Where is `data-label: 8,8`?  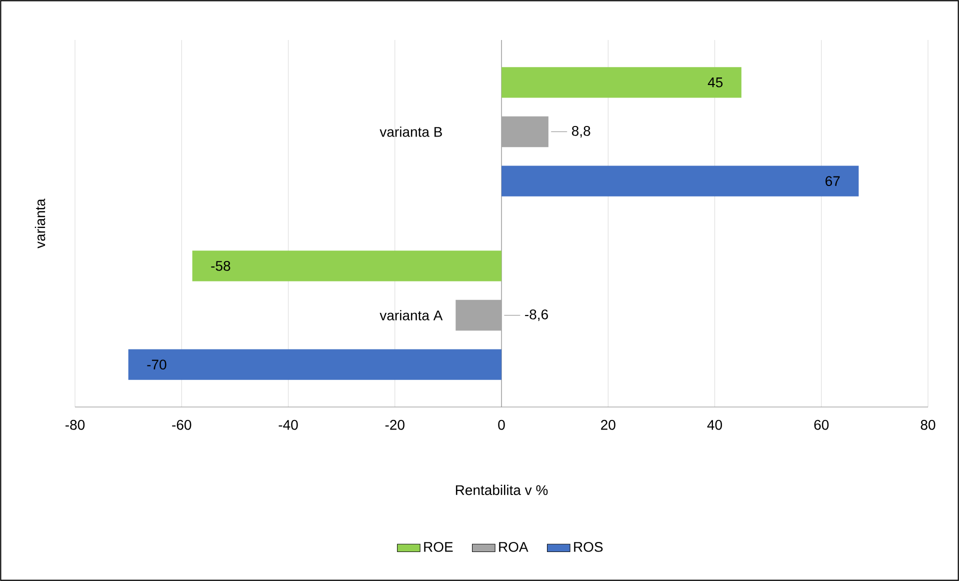
data-label: 8,8 is located at coordinates (581, 132).